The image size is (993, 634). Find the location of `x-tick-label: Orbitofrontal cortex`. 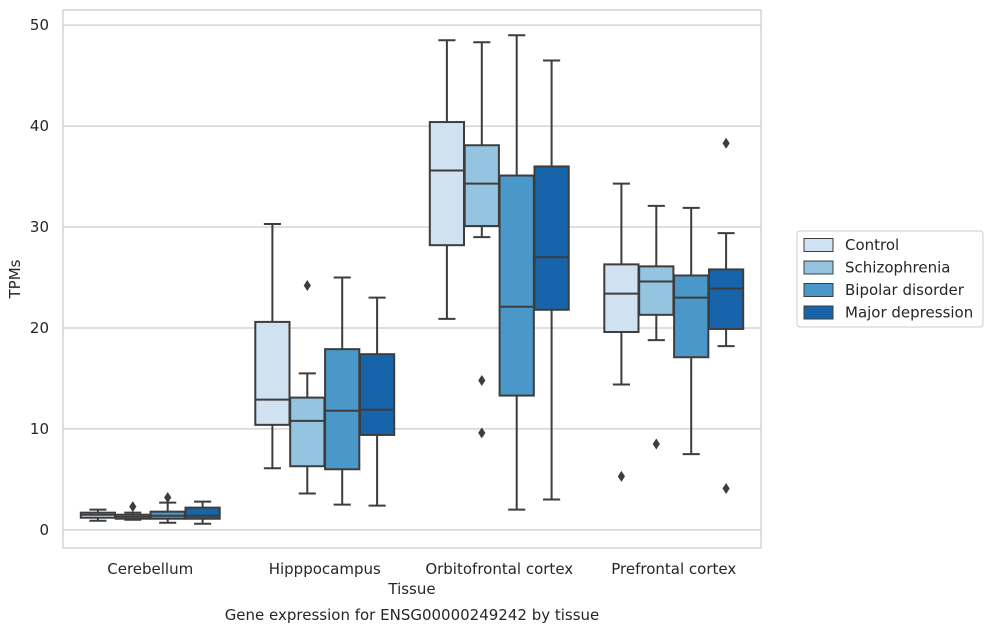

x-tick-label: Orbitofrontal cortex is located at coordinates (499, 569).